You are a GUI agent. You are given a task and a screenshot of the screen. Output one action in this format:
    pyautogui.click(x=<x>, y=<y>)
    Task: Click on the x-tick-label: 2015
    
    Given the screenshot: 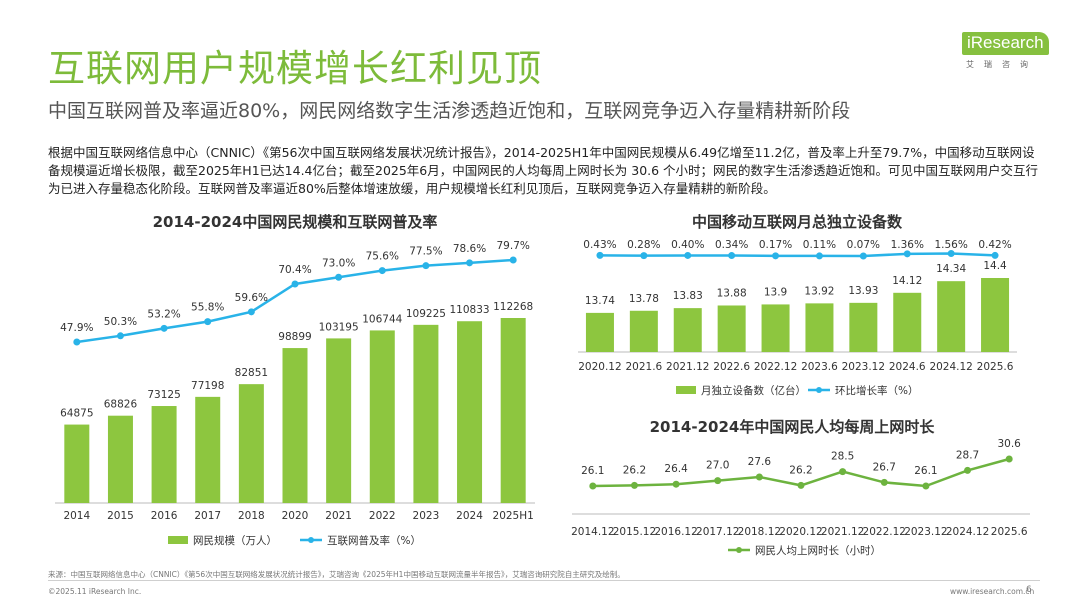 What is the action you would take?
    pyautogui.click(x=120, y=516)
    